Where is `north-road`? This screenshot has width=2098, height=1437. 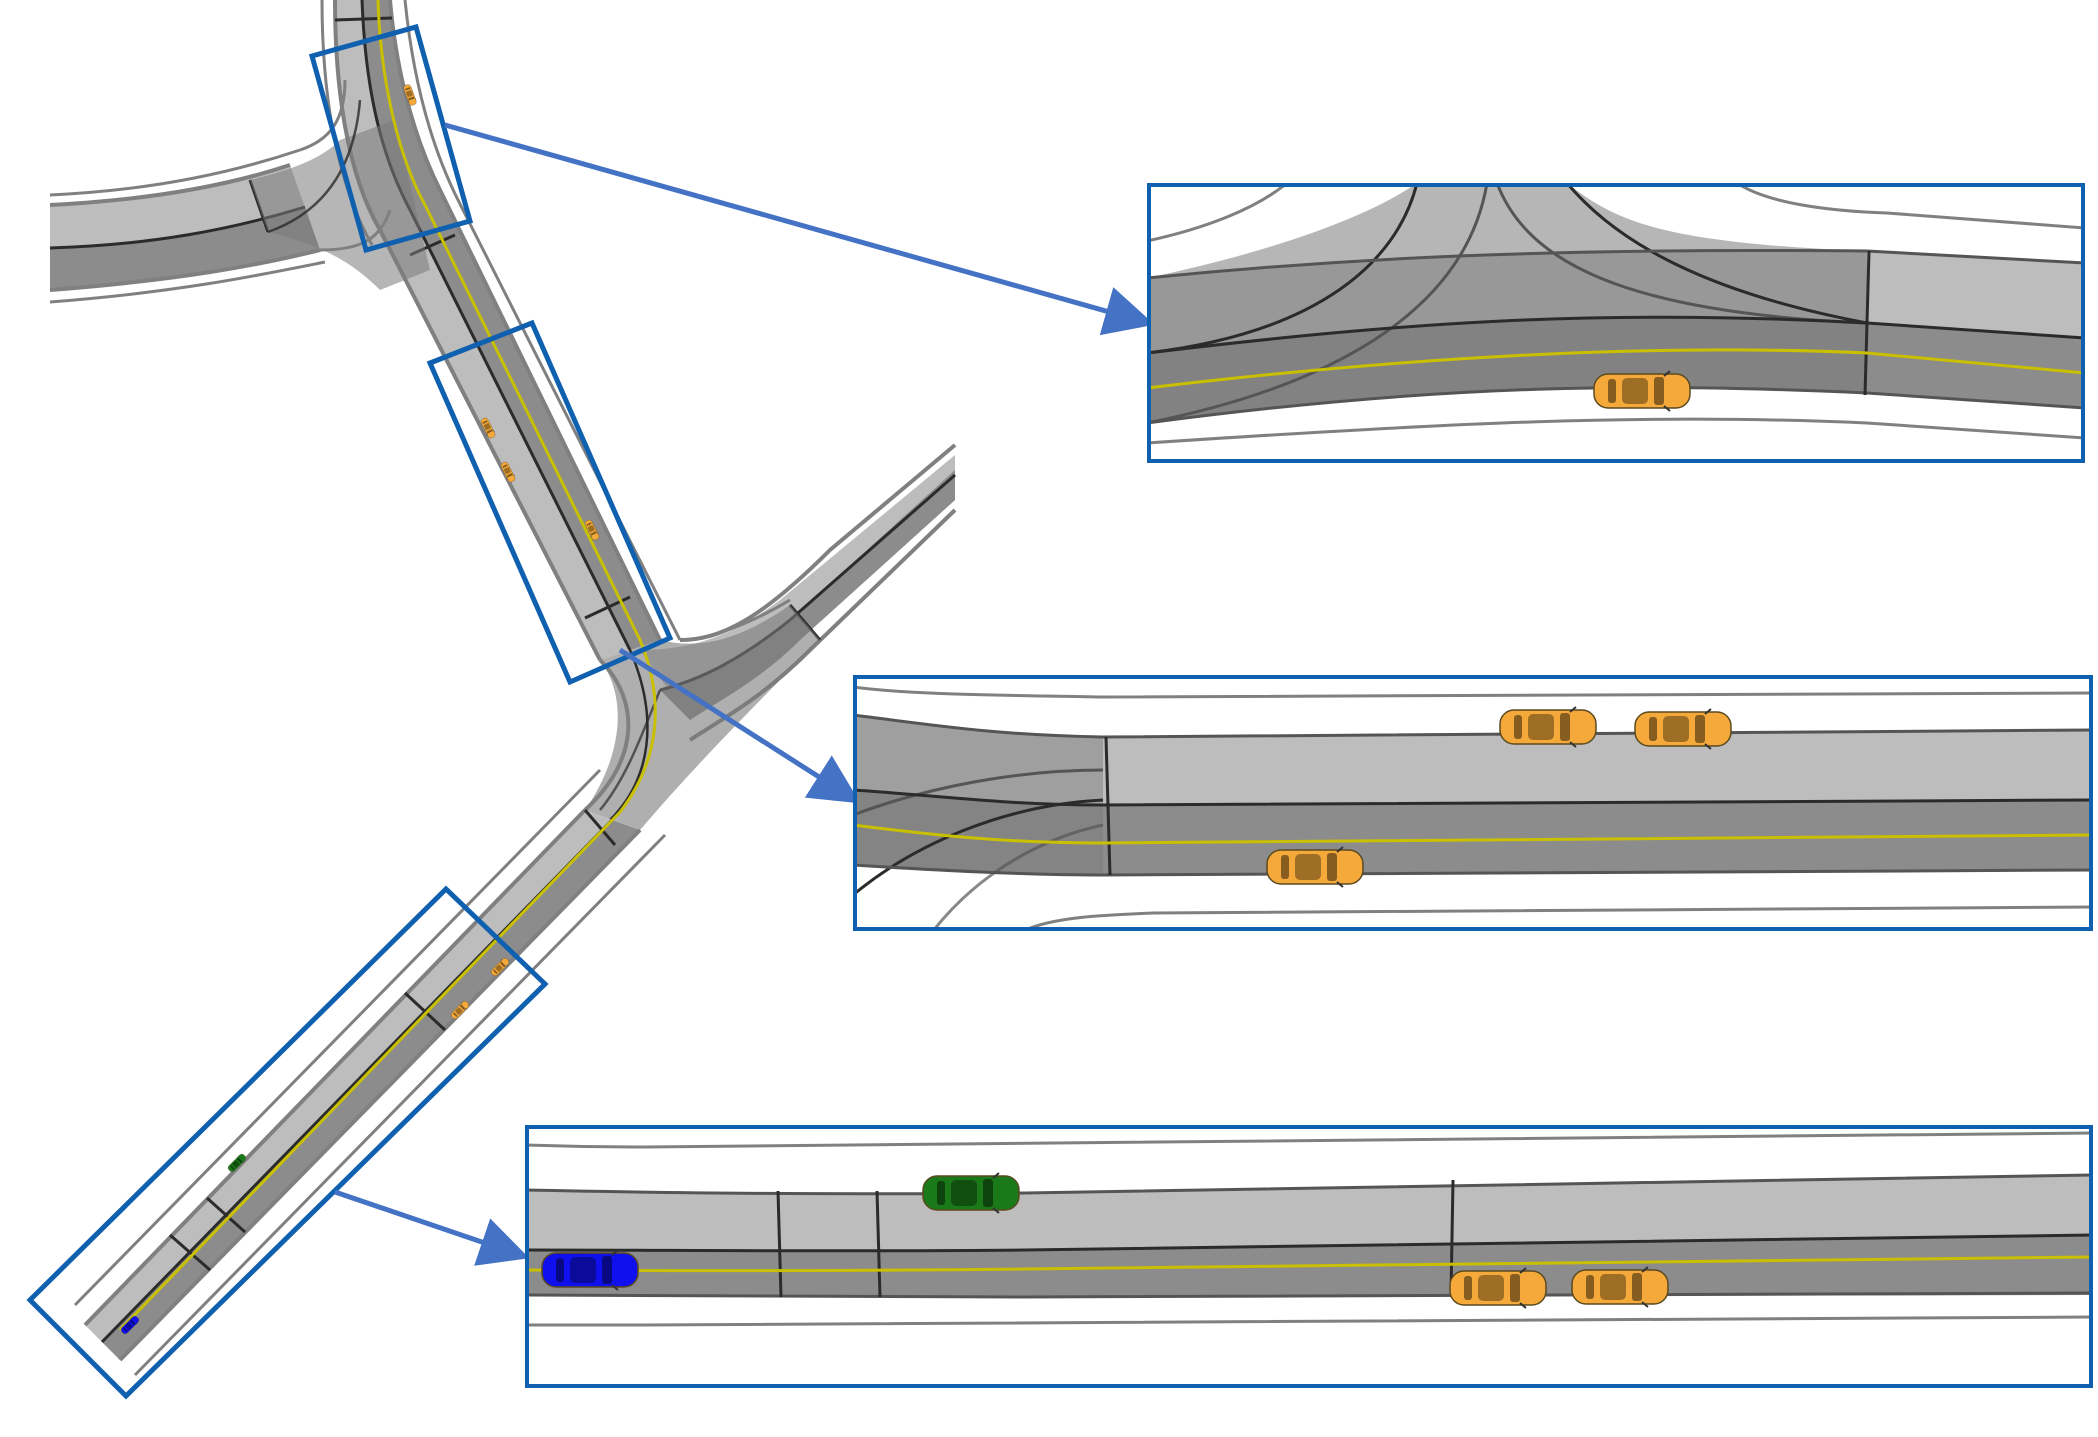
north-road is located at coordinates (501, 330).